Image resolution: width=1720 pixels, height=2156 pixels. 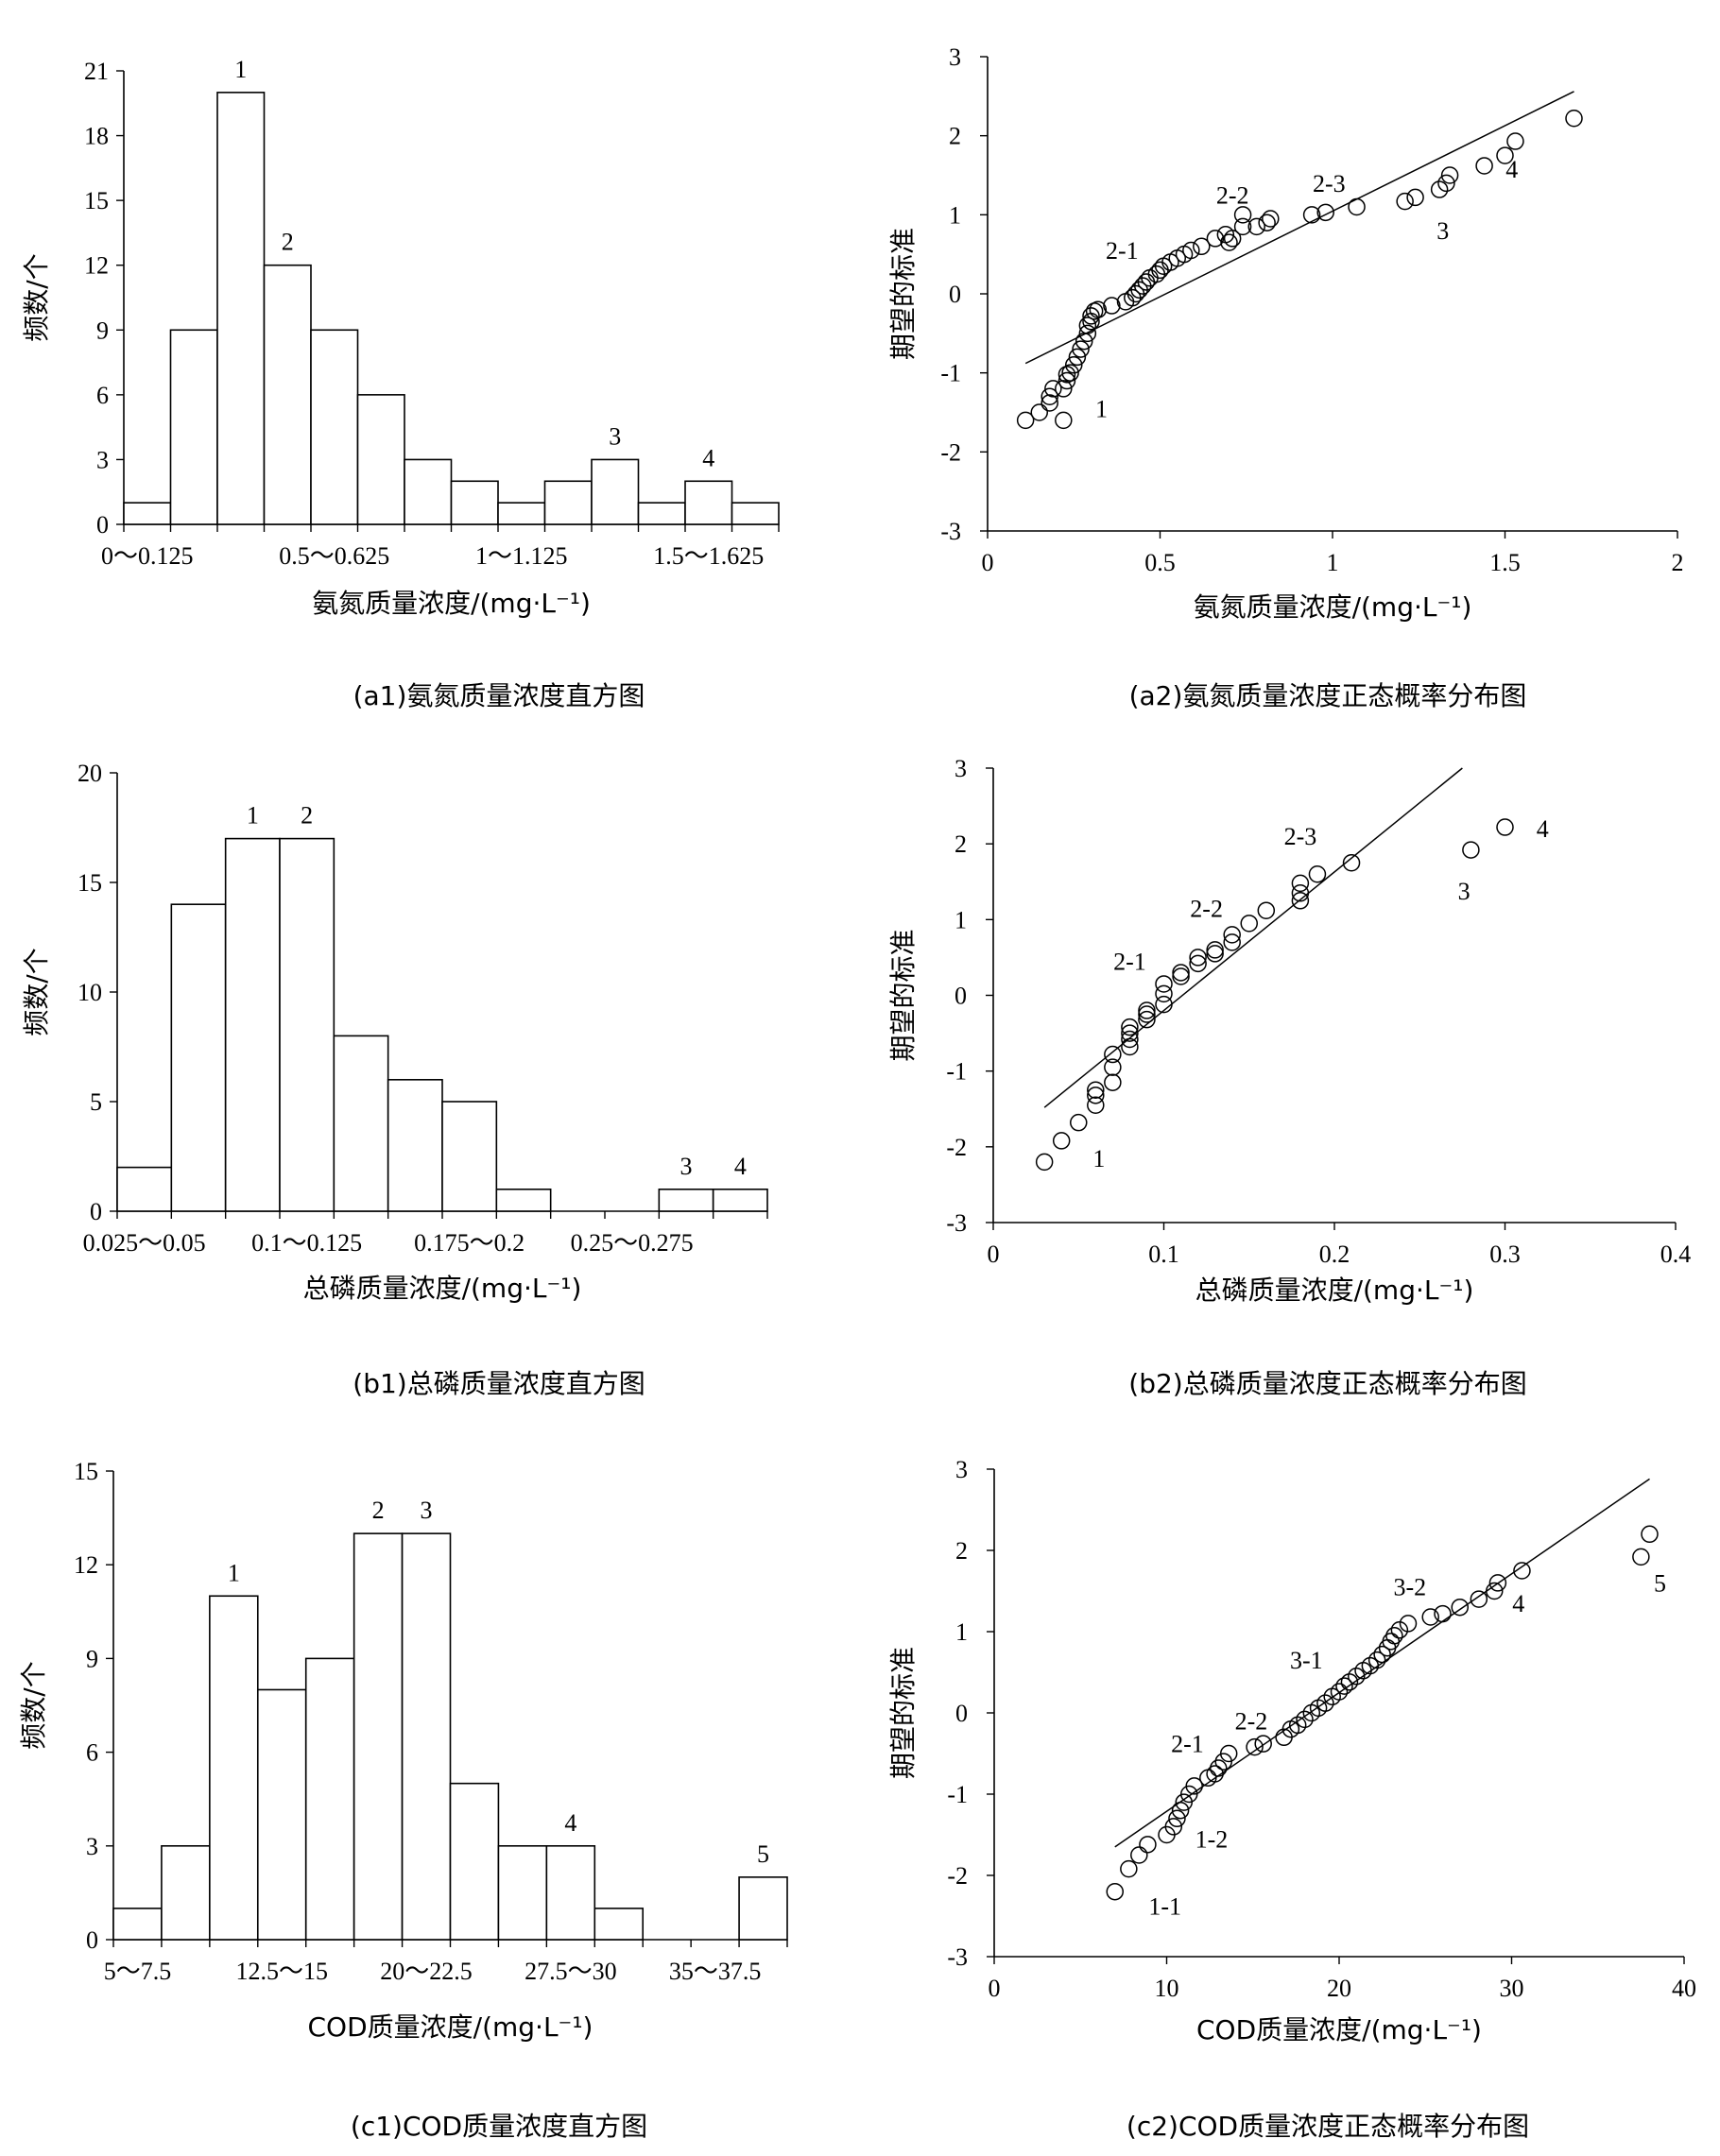 I want to click on group-annotation: 2-1, so click(x=1122, y=251).